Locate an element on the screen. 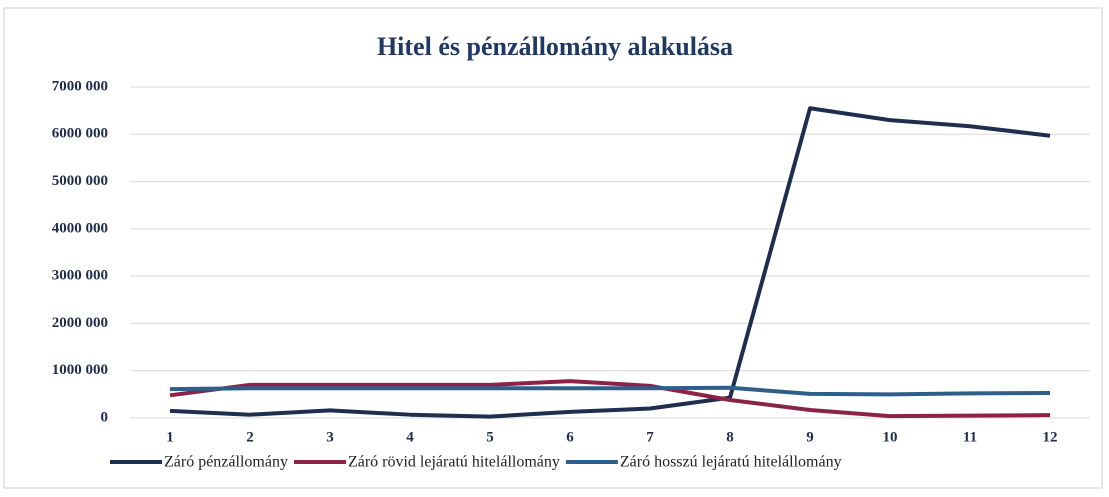  chart-title: Hitel és pénzállomány alakulása is located at coordinates (555, 46).